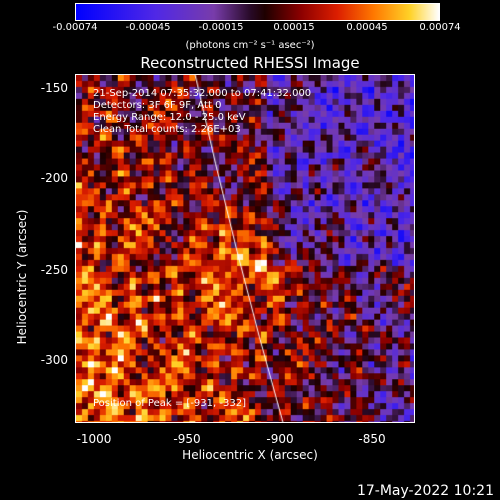 The width and height of the screenshot is (500, 500). What do you see at coordinates (148, 27) in the screenshot?
I see `colorbar-tick: -0.00045` at bounding box center [148, 27].